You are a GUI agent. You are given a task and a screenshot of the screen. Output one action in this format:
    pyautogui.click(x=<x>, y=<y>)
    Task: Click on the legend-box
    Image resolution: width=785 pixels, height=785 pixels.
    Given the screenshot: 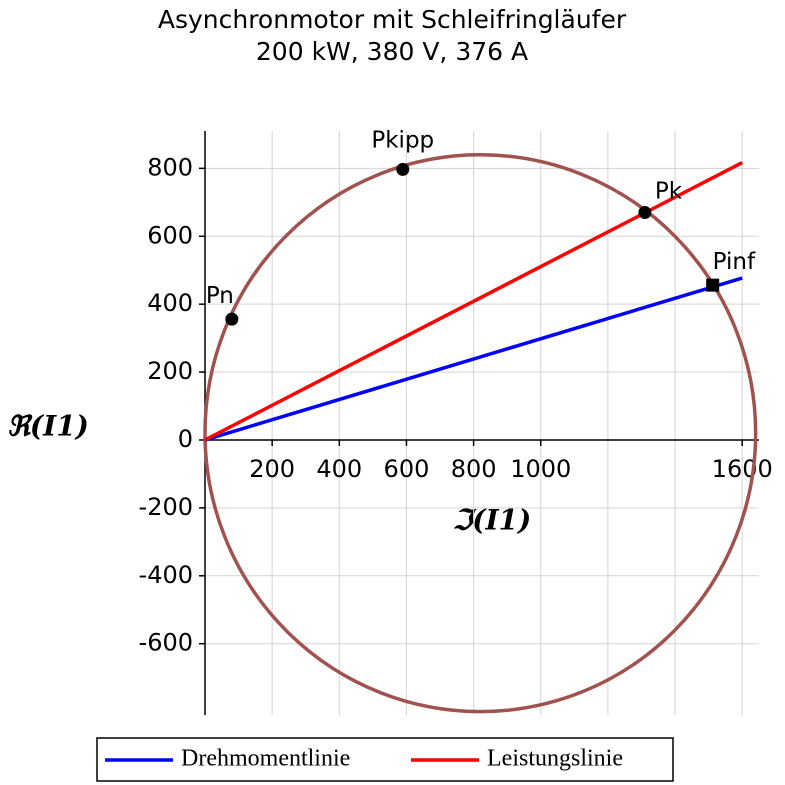 What is the action you would take?
    pyautogui.click(x=385, y=759)
    